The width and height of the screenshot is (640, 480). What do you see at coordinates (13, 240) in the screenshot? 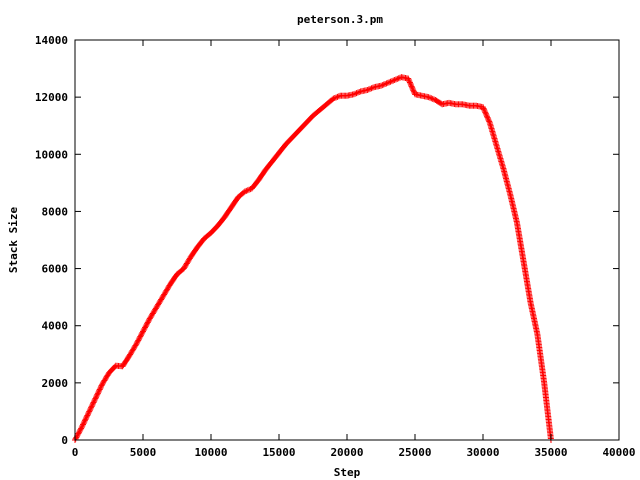
I see `y-axis-label: Stack Size` at bounding box center [13, 240].